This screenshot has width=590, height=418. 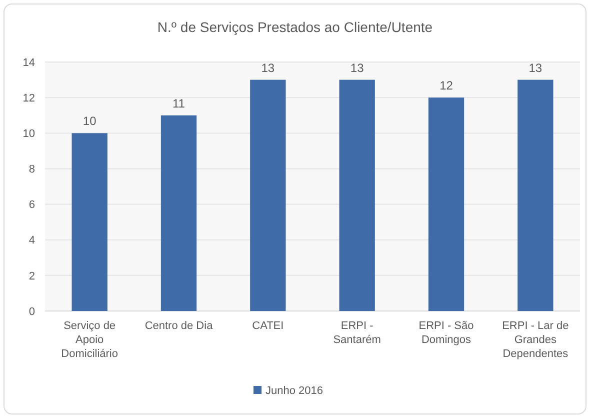 What do you see at coordinates (31, 170) in the screenshot?
I see `y-tick-label: 8` at bounding box center [31, 170].